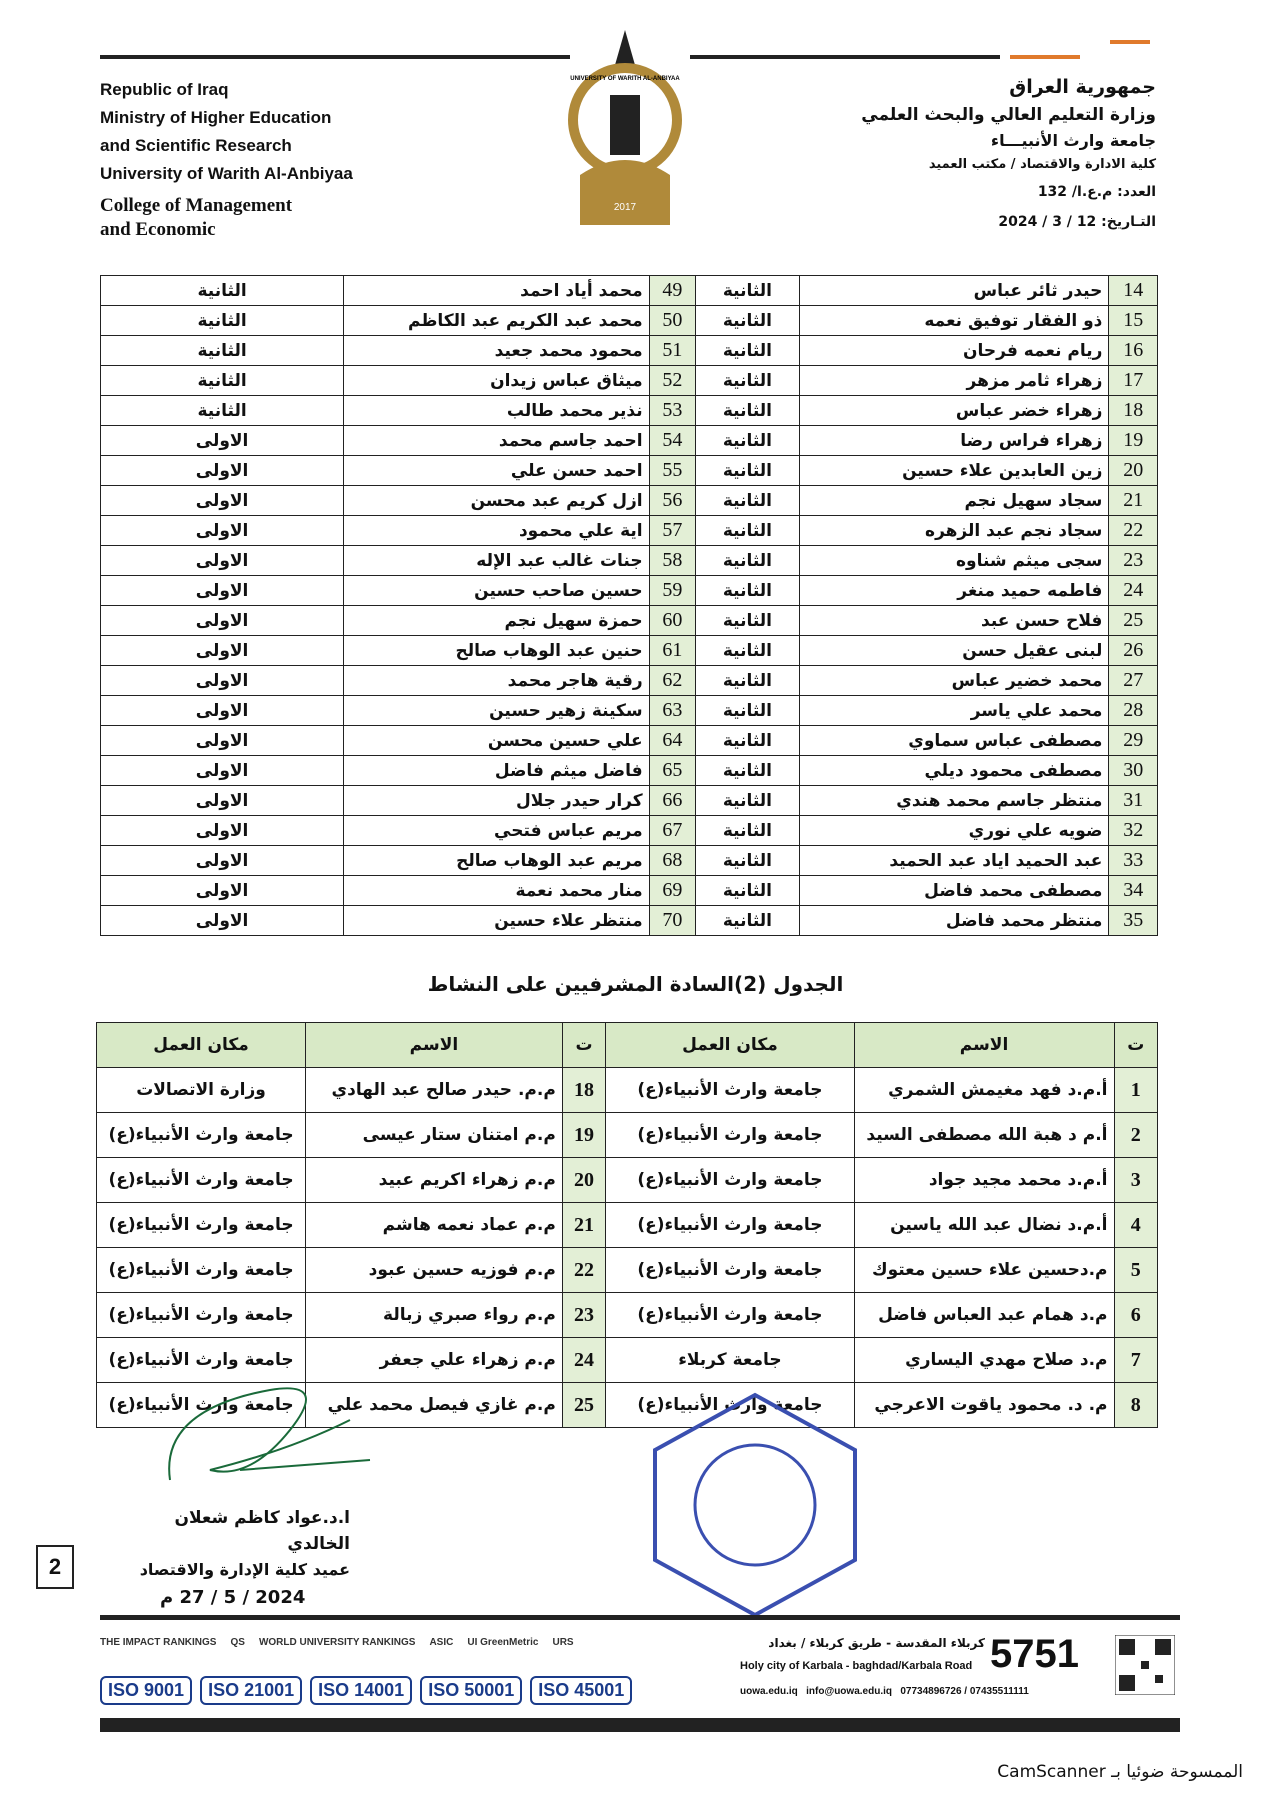  Describe the element at coordinates (496, 680) in the screenshot. I see `cell: رقية هاجر محمد` at that location.